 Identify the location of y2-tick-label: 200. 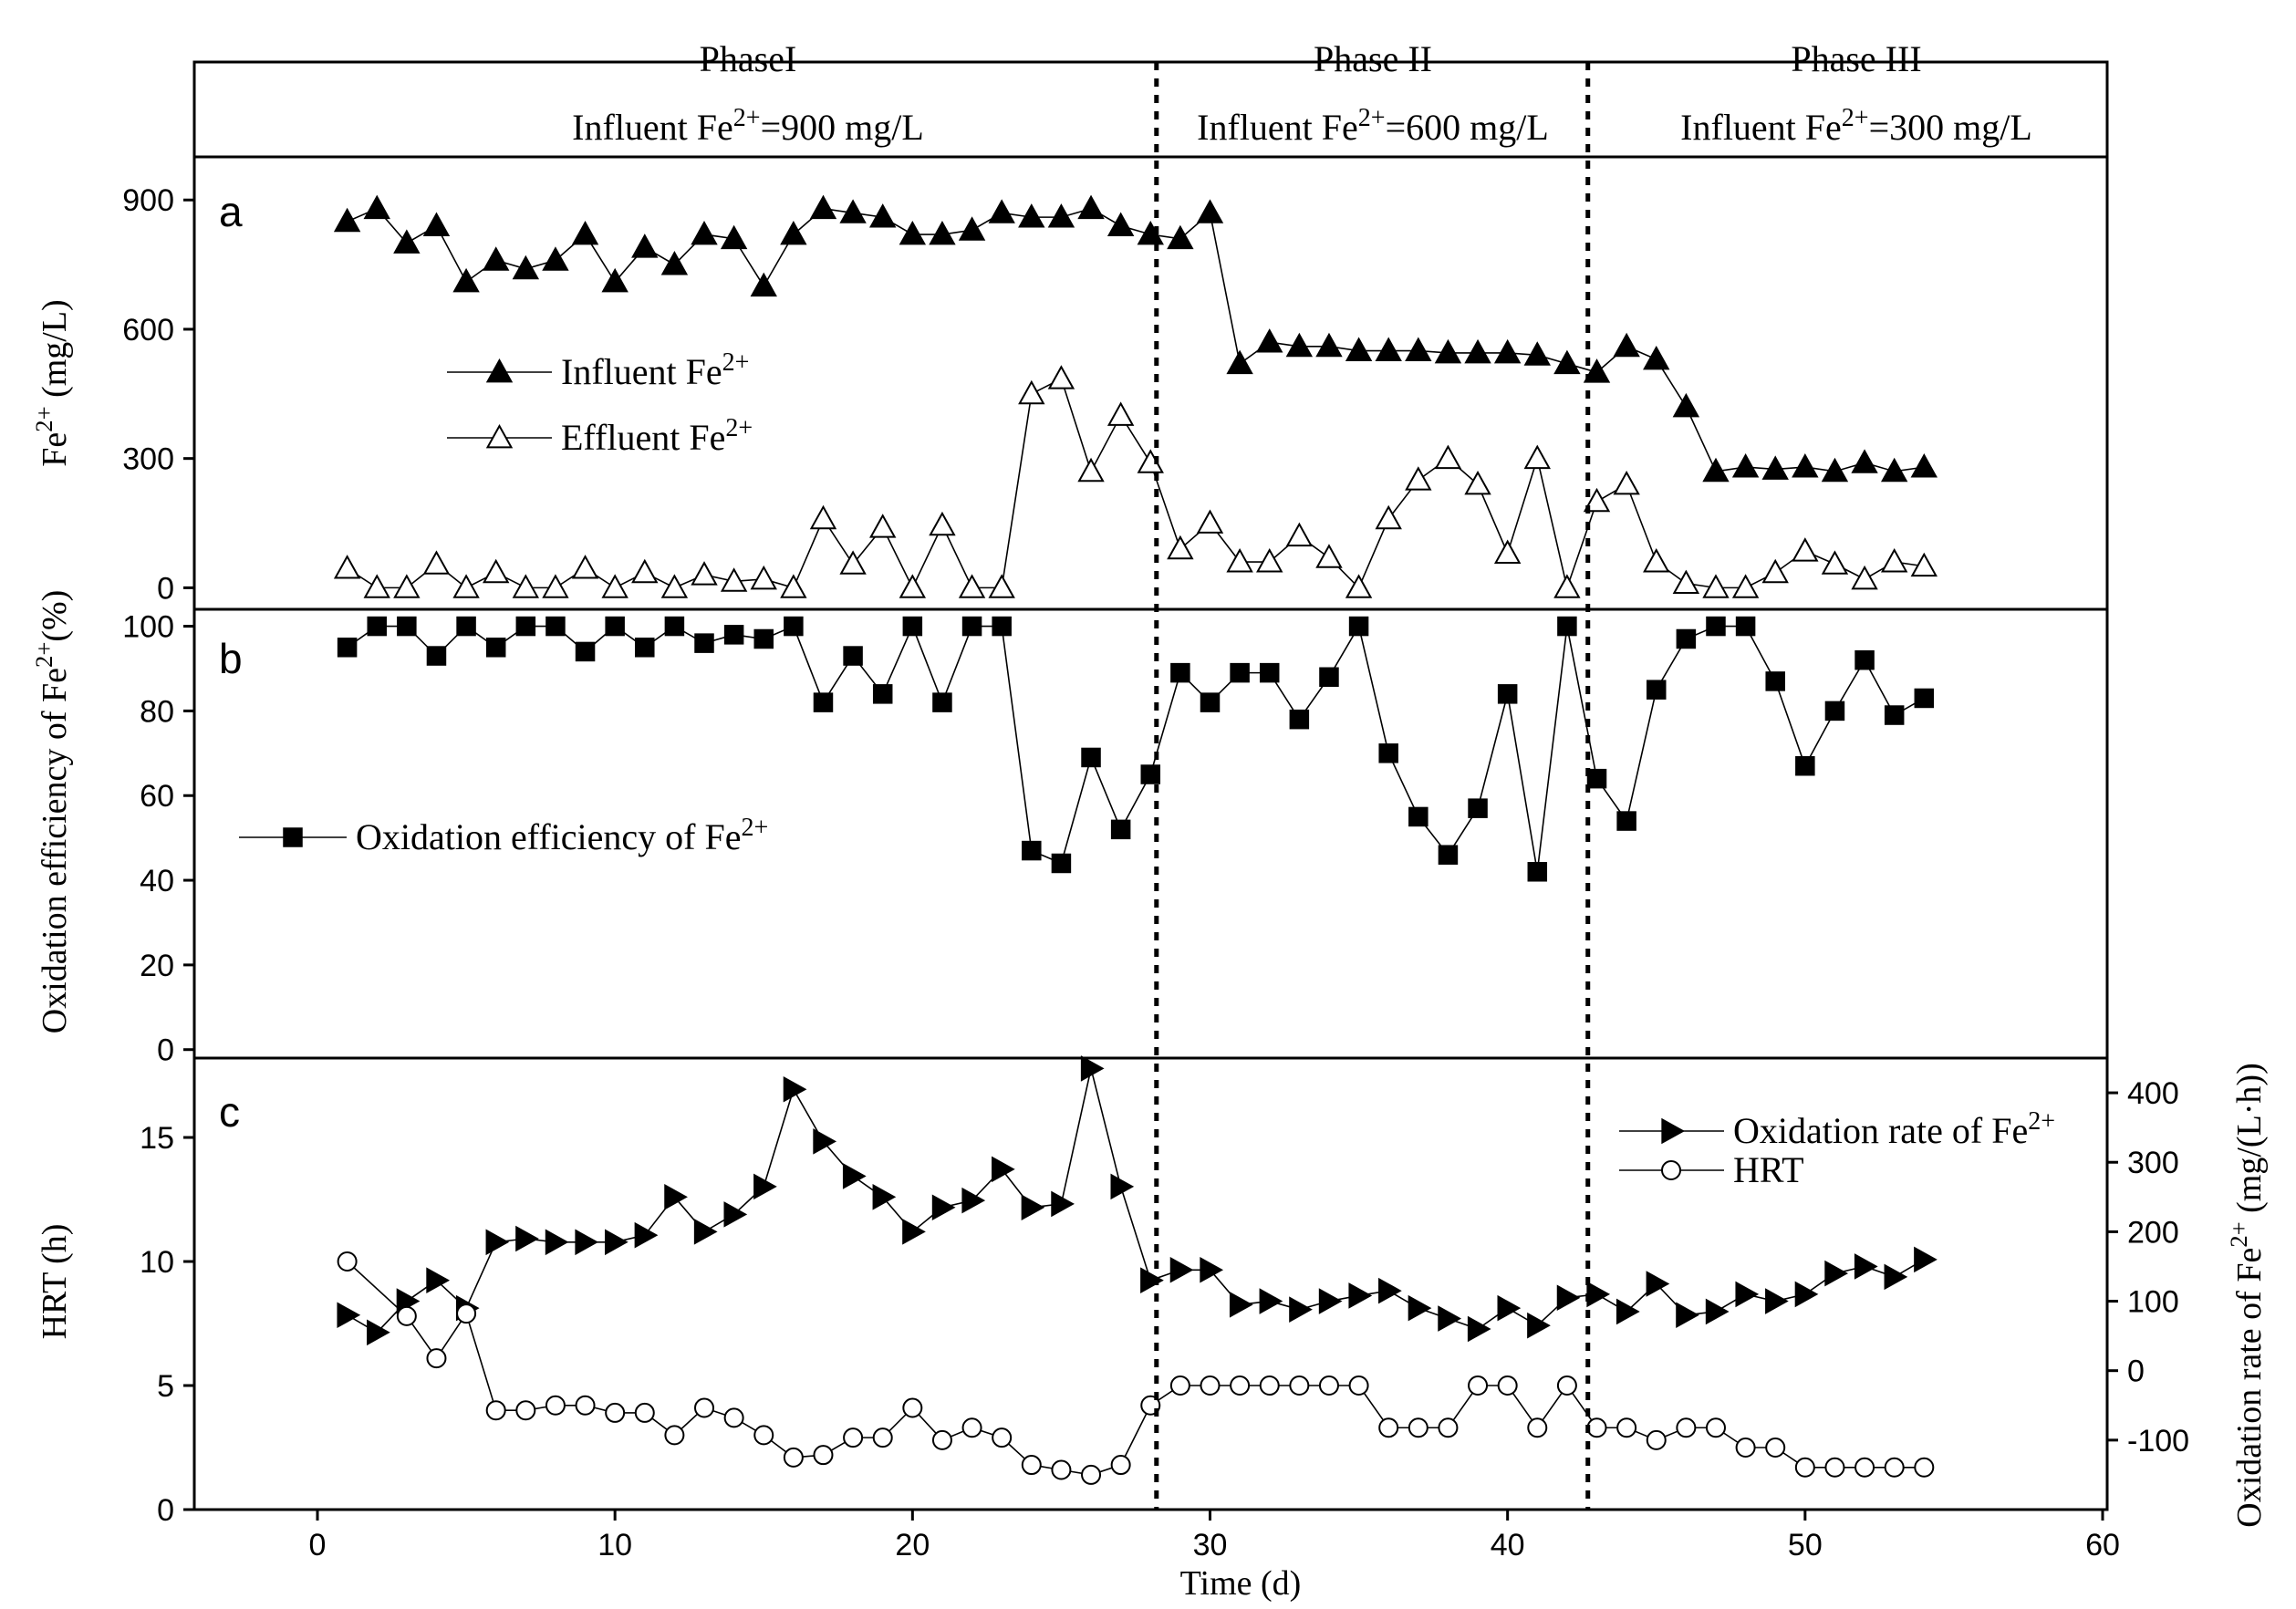
(2153, 1232).